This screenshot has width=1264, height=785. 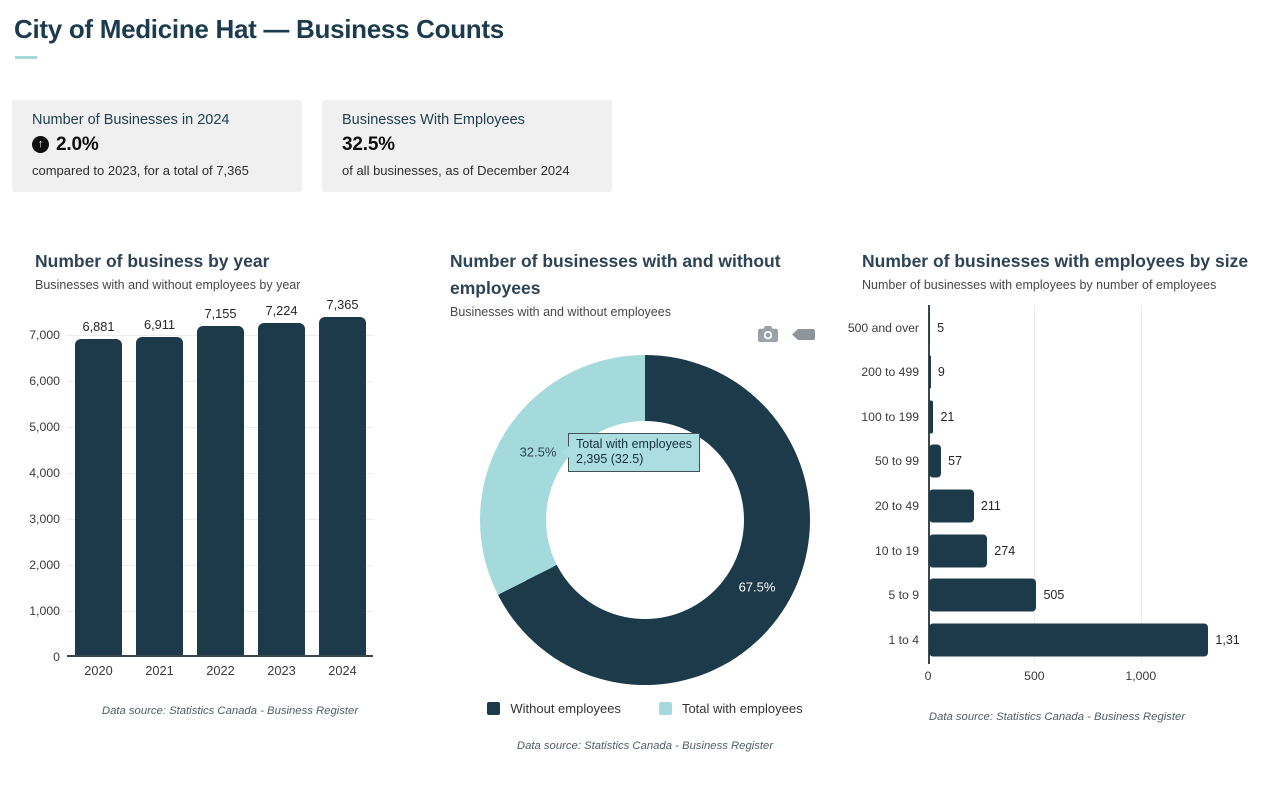 What do you see at coordinates (456, 170) in the screenshot?
I see `kpi-description: of all businesses, as of December 2024` at bounding box center [456, 170].